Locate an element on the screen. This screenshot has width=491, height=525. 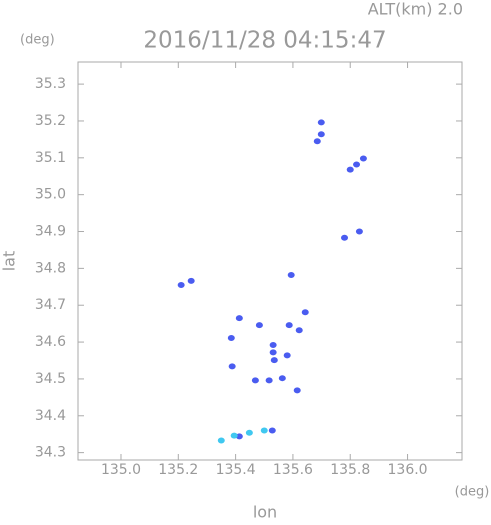
y-tick-label: 34.3 is located at coordinates (50, 453).